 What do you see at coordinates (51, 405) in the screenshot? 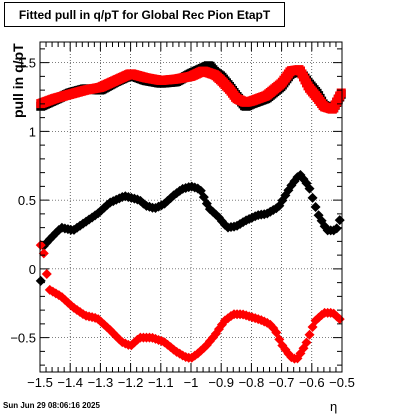
I see `timestamp: Sun Jun 29 08:06:16 2025` at bounding box center [51, 405].